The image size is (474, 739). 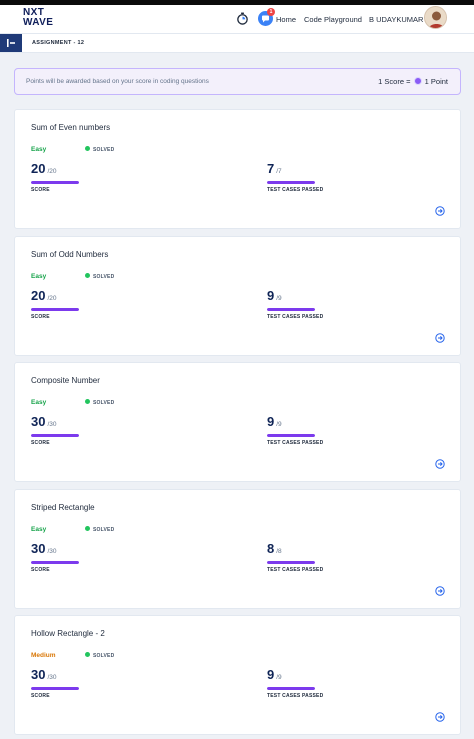 What do you see at coordinates (279, 171) in the screenshot?
I see `tests-max: /7` at bounding box center [279, 171].